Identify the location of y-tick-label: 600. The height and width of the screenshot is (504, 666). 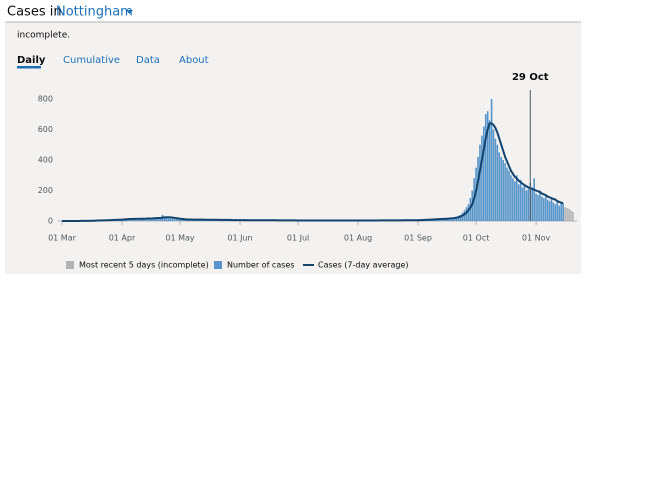
(45, 129).